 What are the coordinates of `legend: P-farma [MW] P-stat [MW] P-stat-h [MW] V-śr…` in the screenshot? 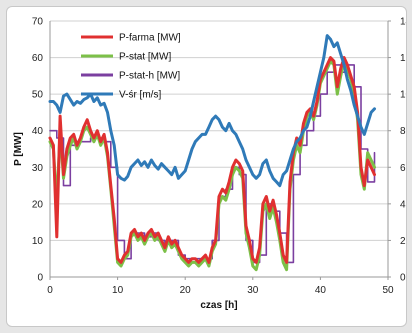 It's located at (131, 67).